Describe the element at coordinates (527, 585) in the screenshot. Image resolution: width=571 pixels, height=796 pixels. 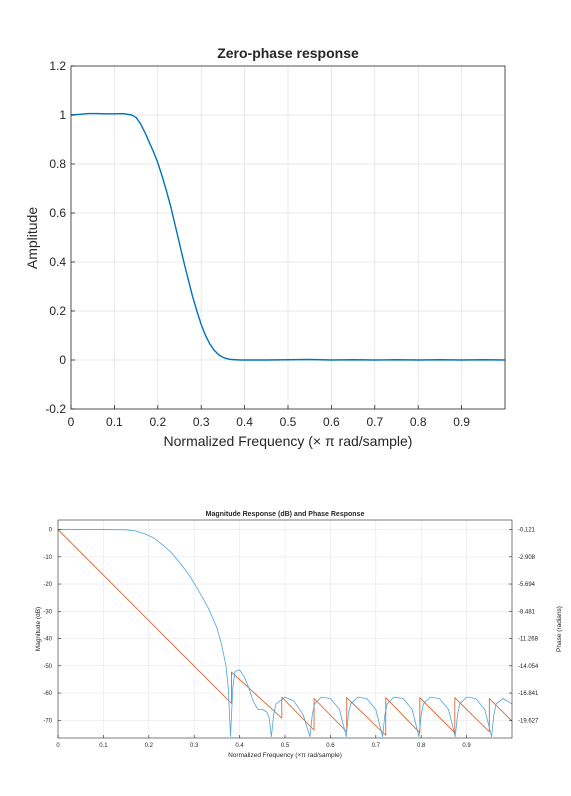
I see `plot2-right-tick-label: -5.694` at that location.